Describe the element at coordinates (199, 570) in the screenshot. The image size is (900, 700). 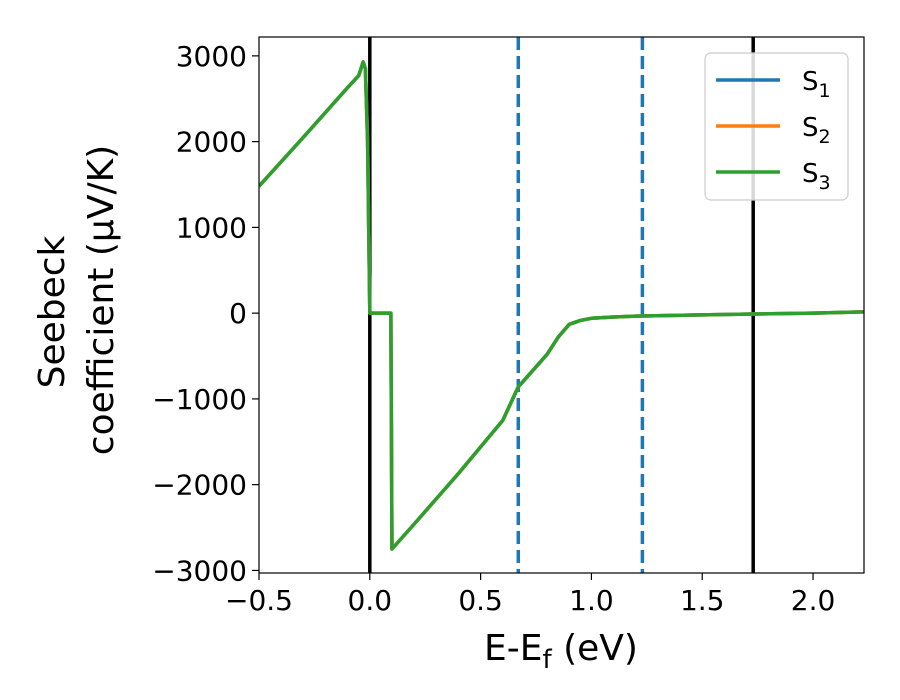
I see `y-tick-label: −3000` at that location.